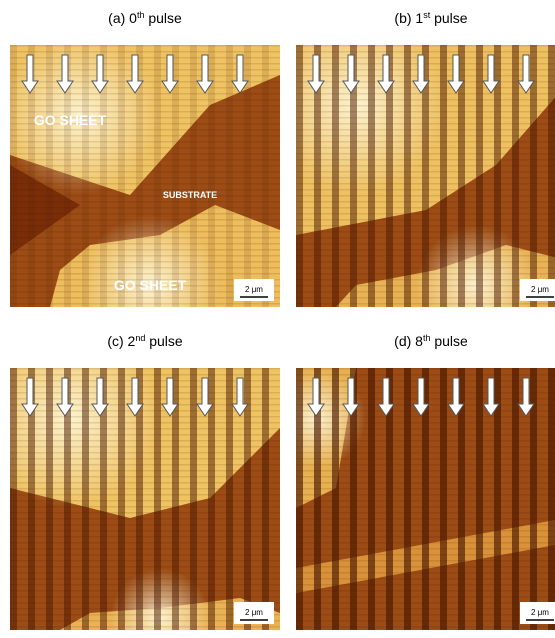 This screenshot has width=555, height=638. I want to click on panel-title: (a) 0th pulse, so click(145, 18).